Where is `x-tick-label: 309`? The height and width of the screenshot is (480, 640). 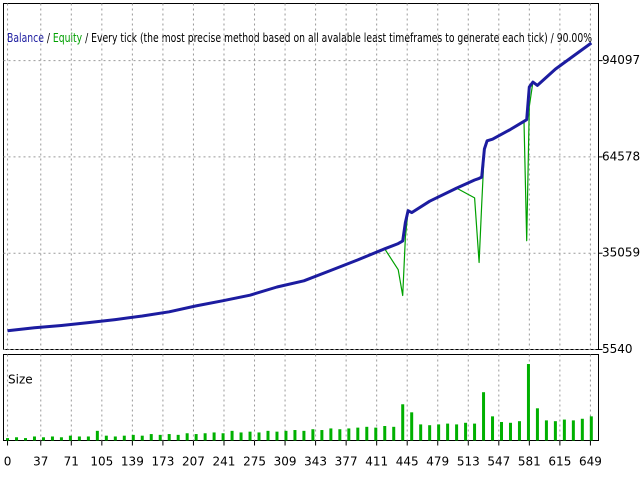 x-tick-label: 309 is located at coordinates (285, 462).